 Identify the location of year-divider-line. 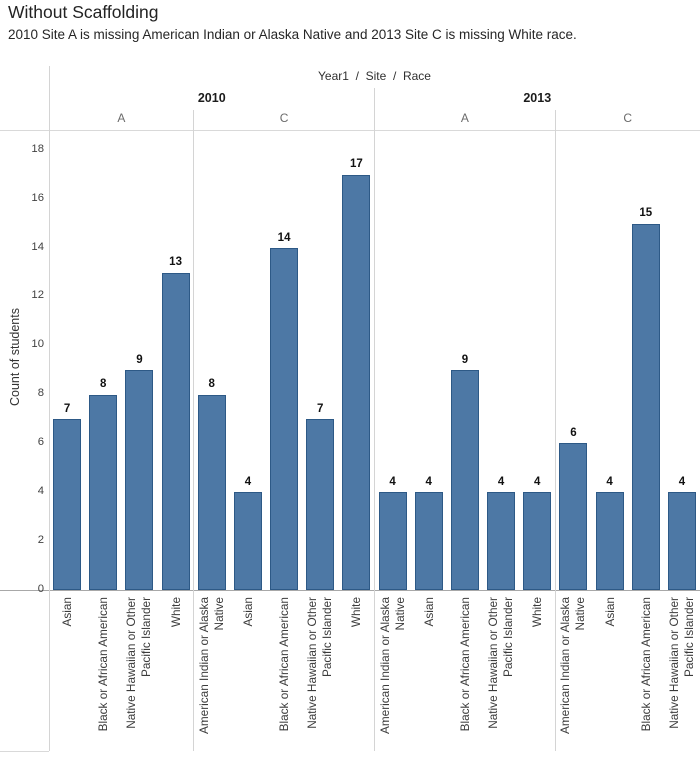
(374, 419).